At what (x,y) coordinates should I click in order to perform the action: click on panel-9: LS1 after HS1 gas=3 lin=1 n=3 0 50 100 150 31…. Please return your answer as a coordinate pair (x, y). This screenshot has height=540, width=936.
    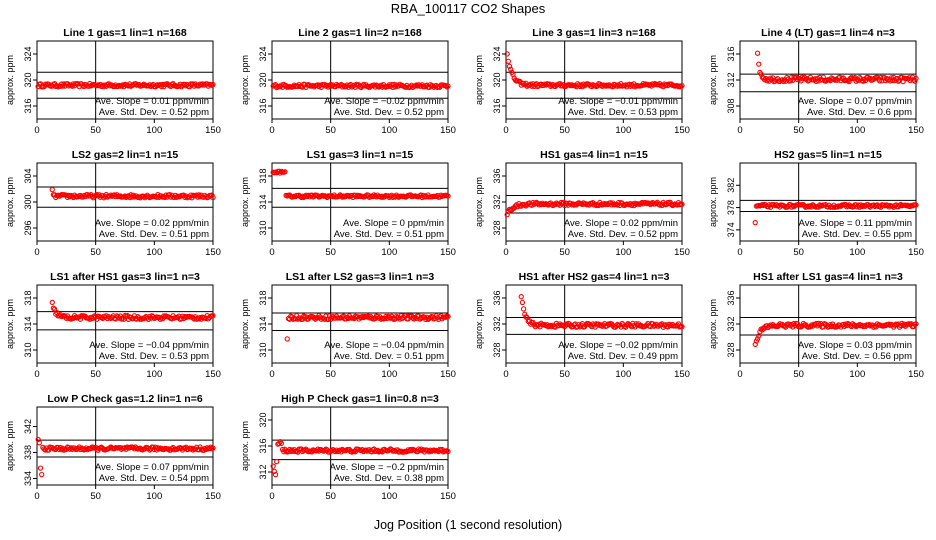
    Looking at the image, I should click on (113, 325).